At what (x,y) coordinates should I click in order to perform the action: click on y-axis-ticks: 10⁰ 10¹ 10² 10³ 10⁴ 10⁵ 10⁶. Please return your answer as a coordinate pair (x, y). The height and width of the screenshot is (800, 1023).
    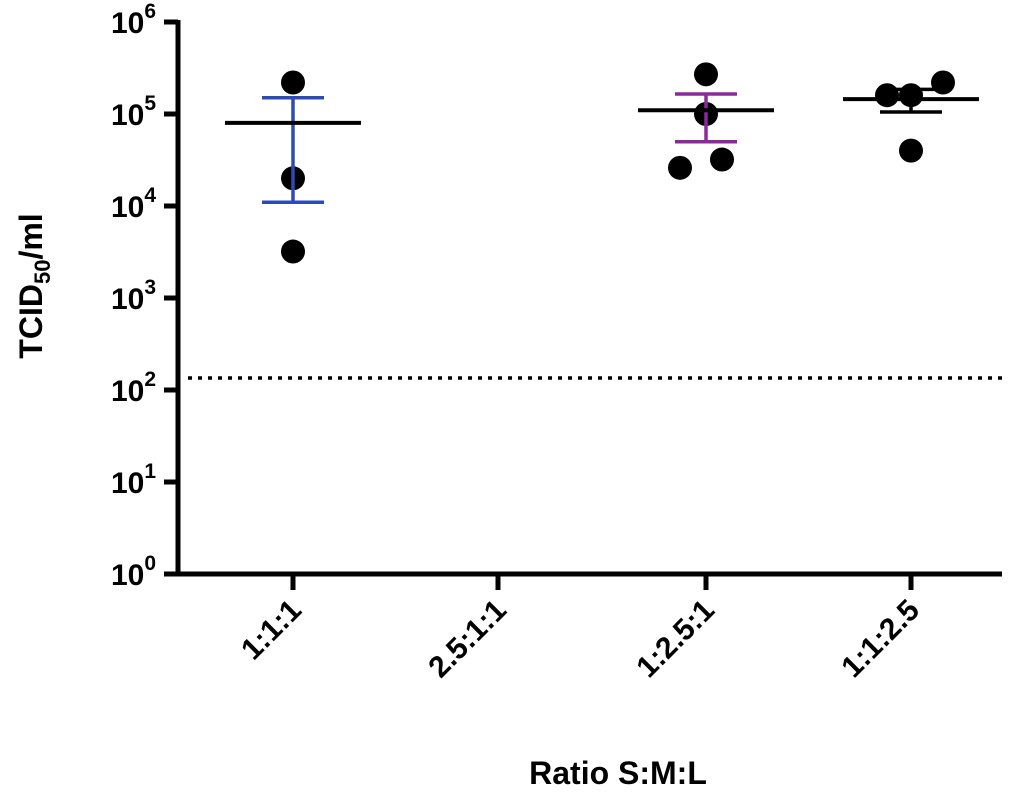
    Looking at the image, I should click on (144, 296).